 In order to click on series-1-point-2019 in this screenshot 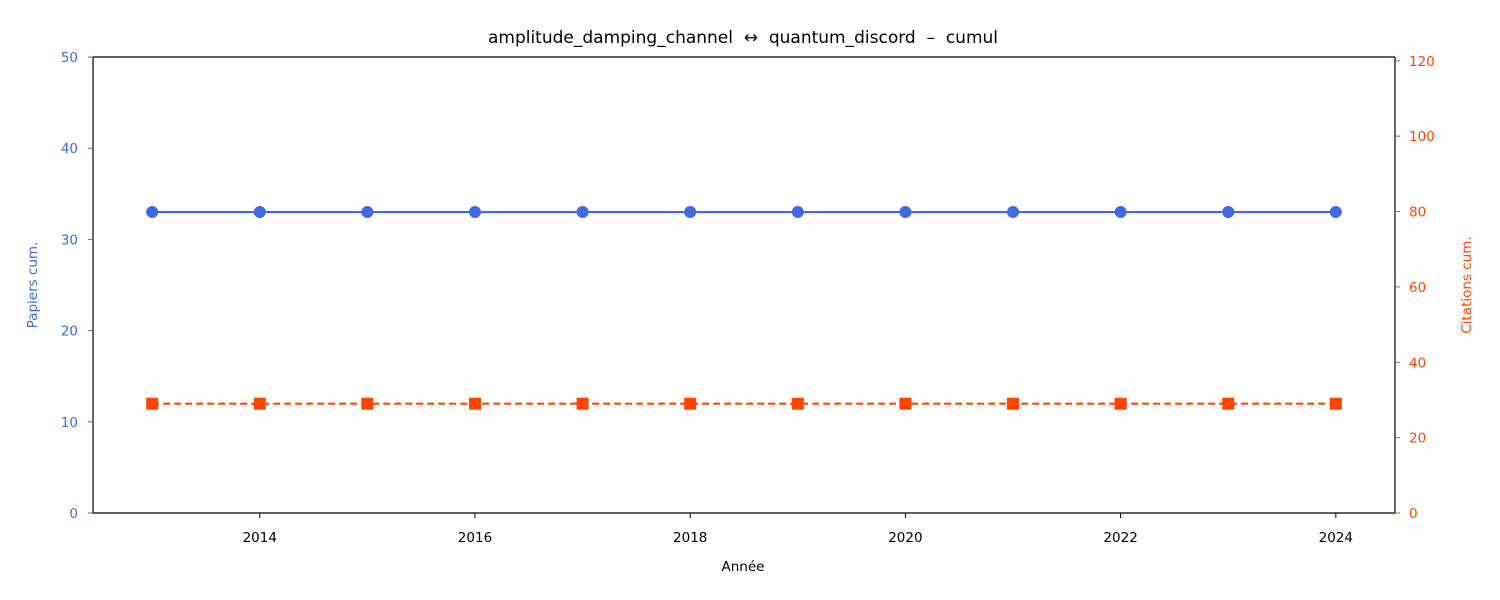, I will do `click(797, 212)`.